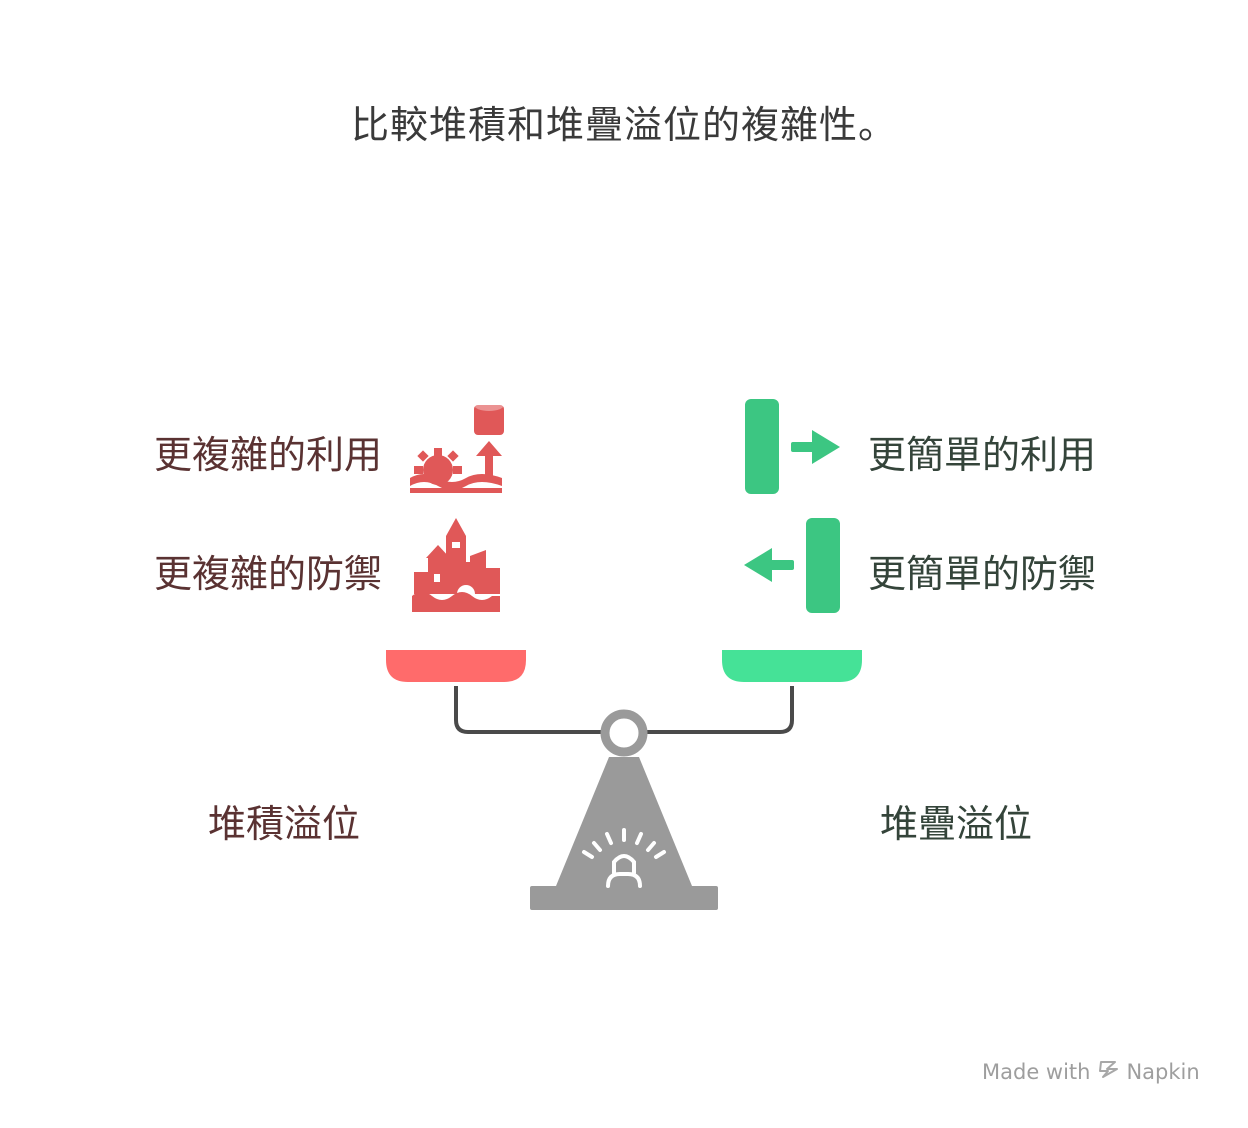  What do you see at coordinates (1109, 1071) in the screenshot?
I see `napkin-logo-icon` at bounding box center [1109, 1071].